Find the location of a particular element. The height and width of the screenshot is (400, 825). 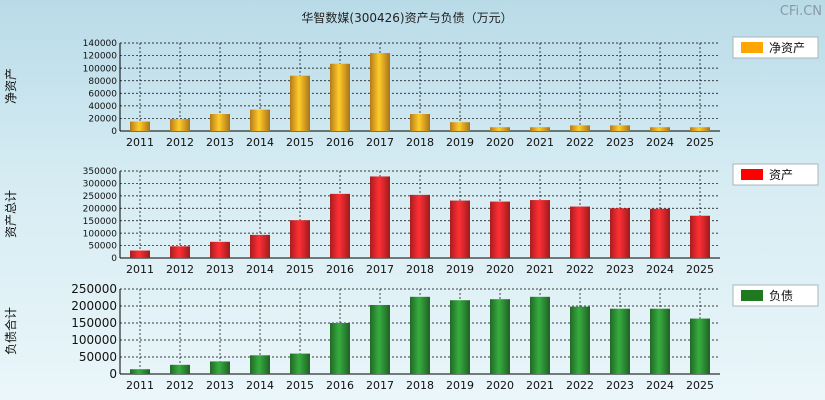

y-tick-label: 120000 is located at coordinates (100, 57).